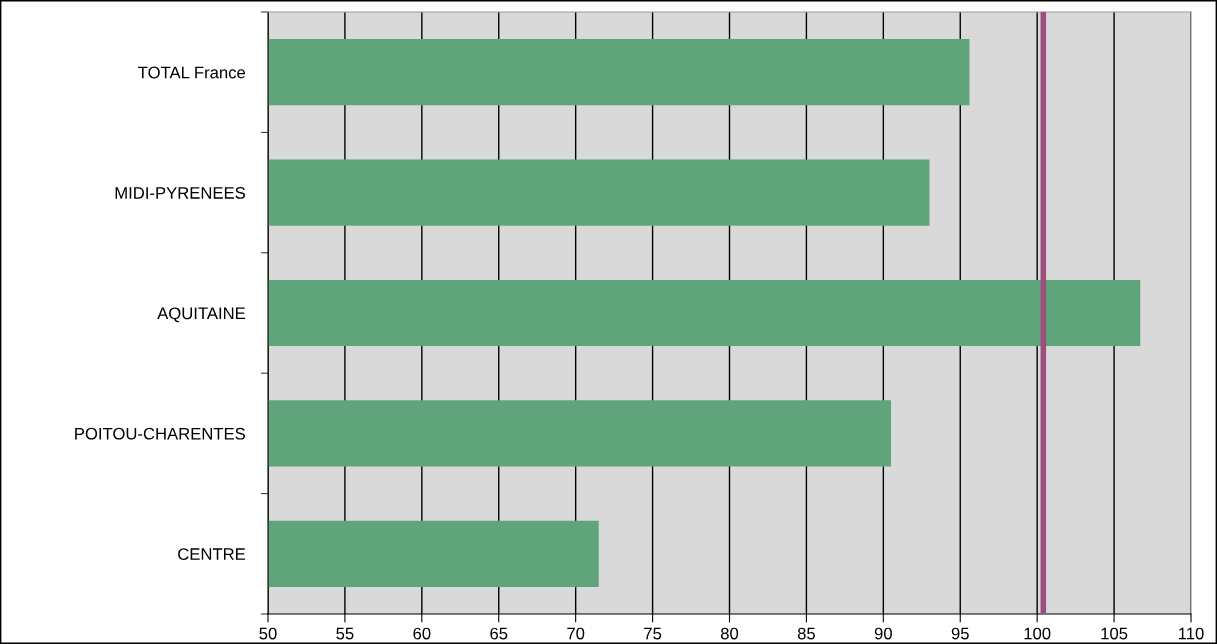  I want to click on x-tick-label: 85, so click(806, 633).